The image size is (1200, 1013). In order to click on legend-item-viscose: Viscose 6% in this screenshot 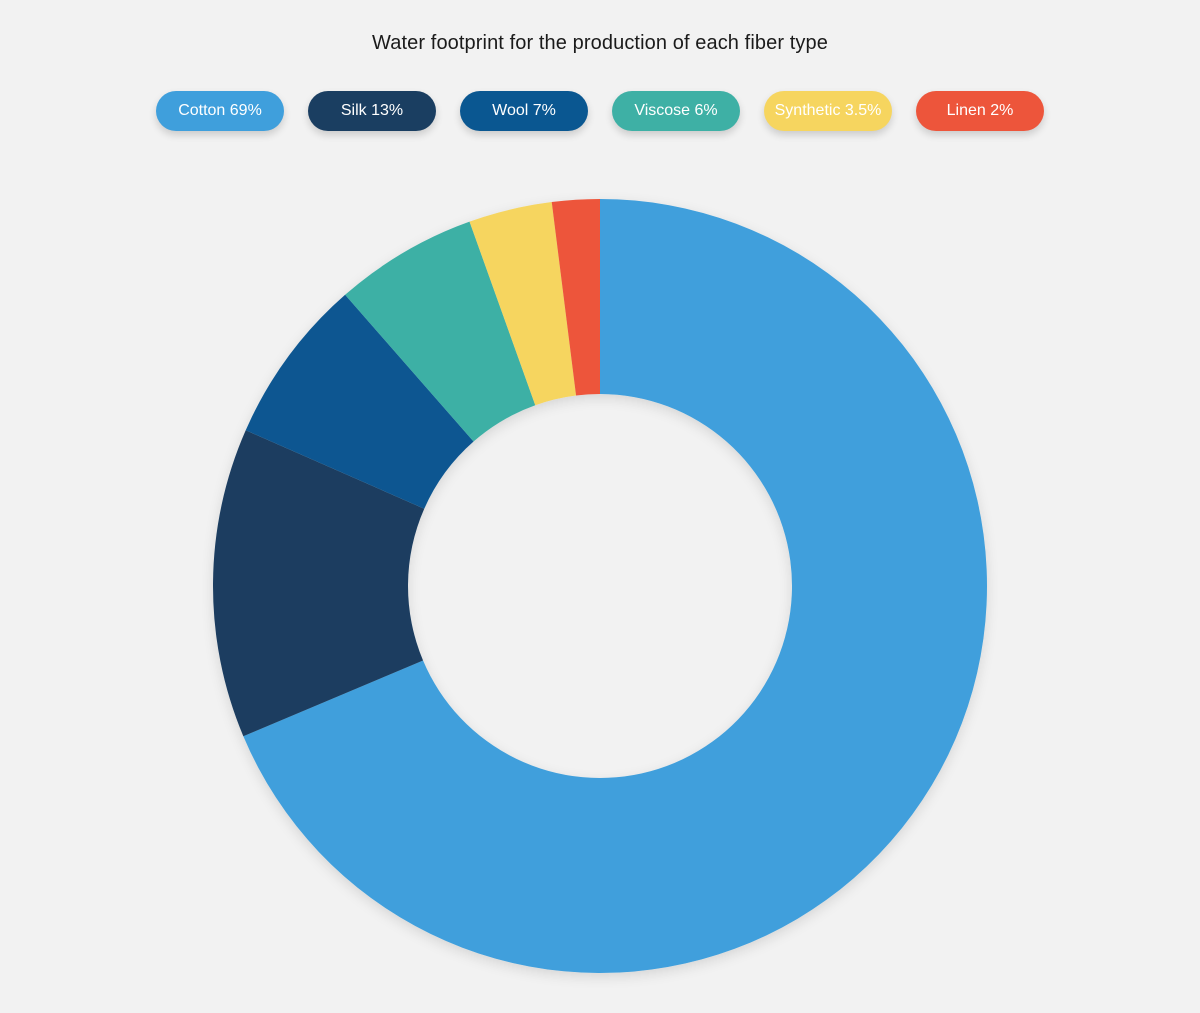, I will do `click(676, 111)`.